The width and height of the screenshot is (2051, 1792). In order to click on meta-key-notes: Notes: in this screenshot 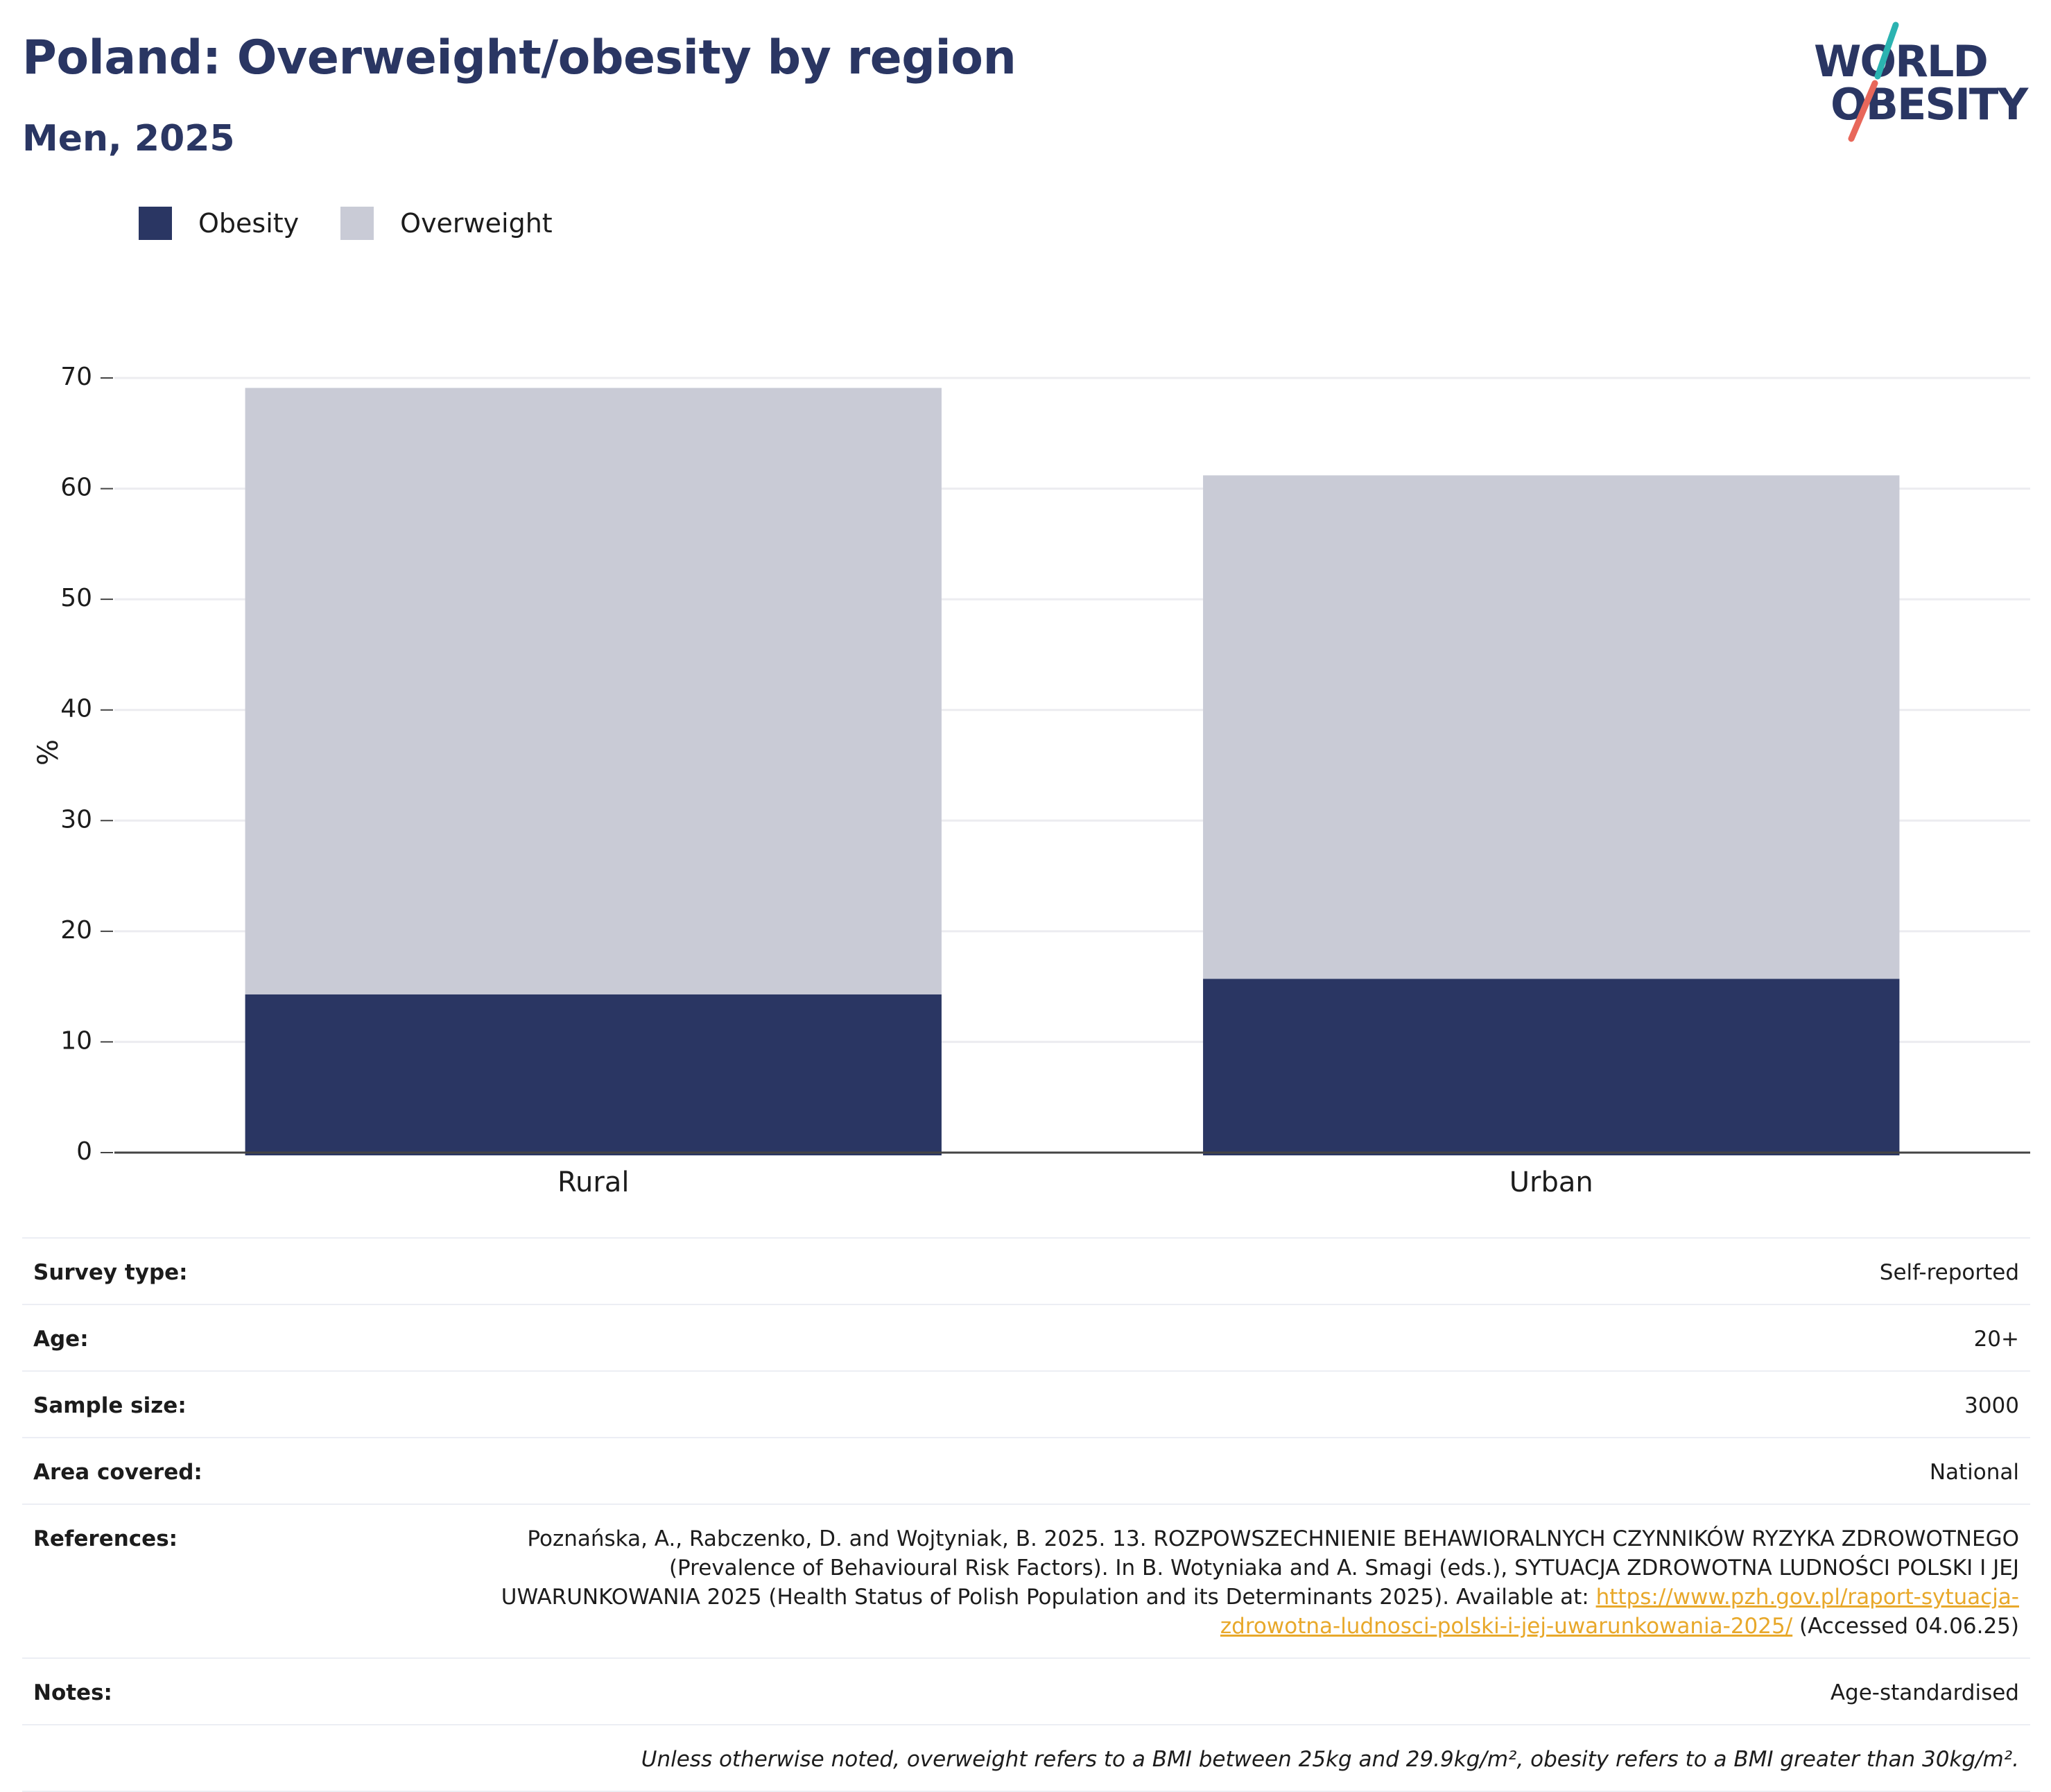, I will do `click(72, 1693)`.